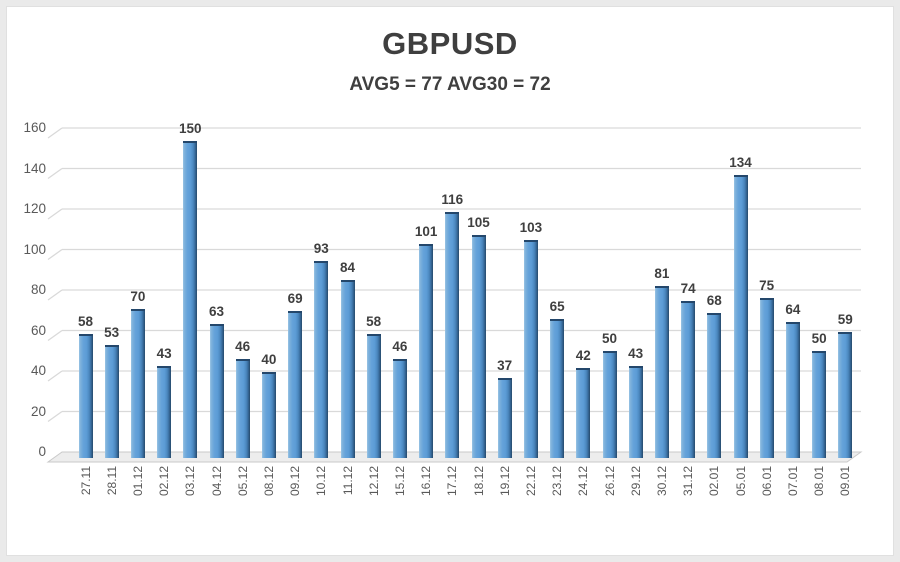 The height and width of the screenshot is (562, 900). Describe the element at coordinates (164, 353) in the screenshot. I see `bar-value-label: 43` at that location.